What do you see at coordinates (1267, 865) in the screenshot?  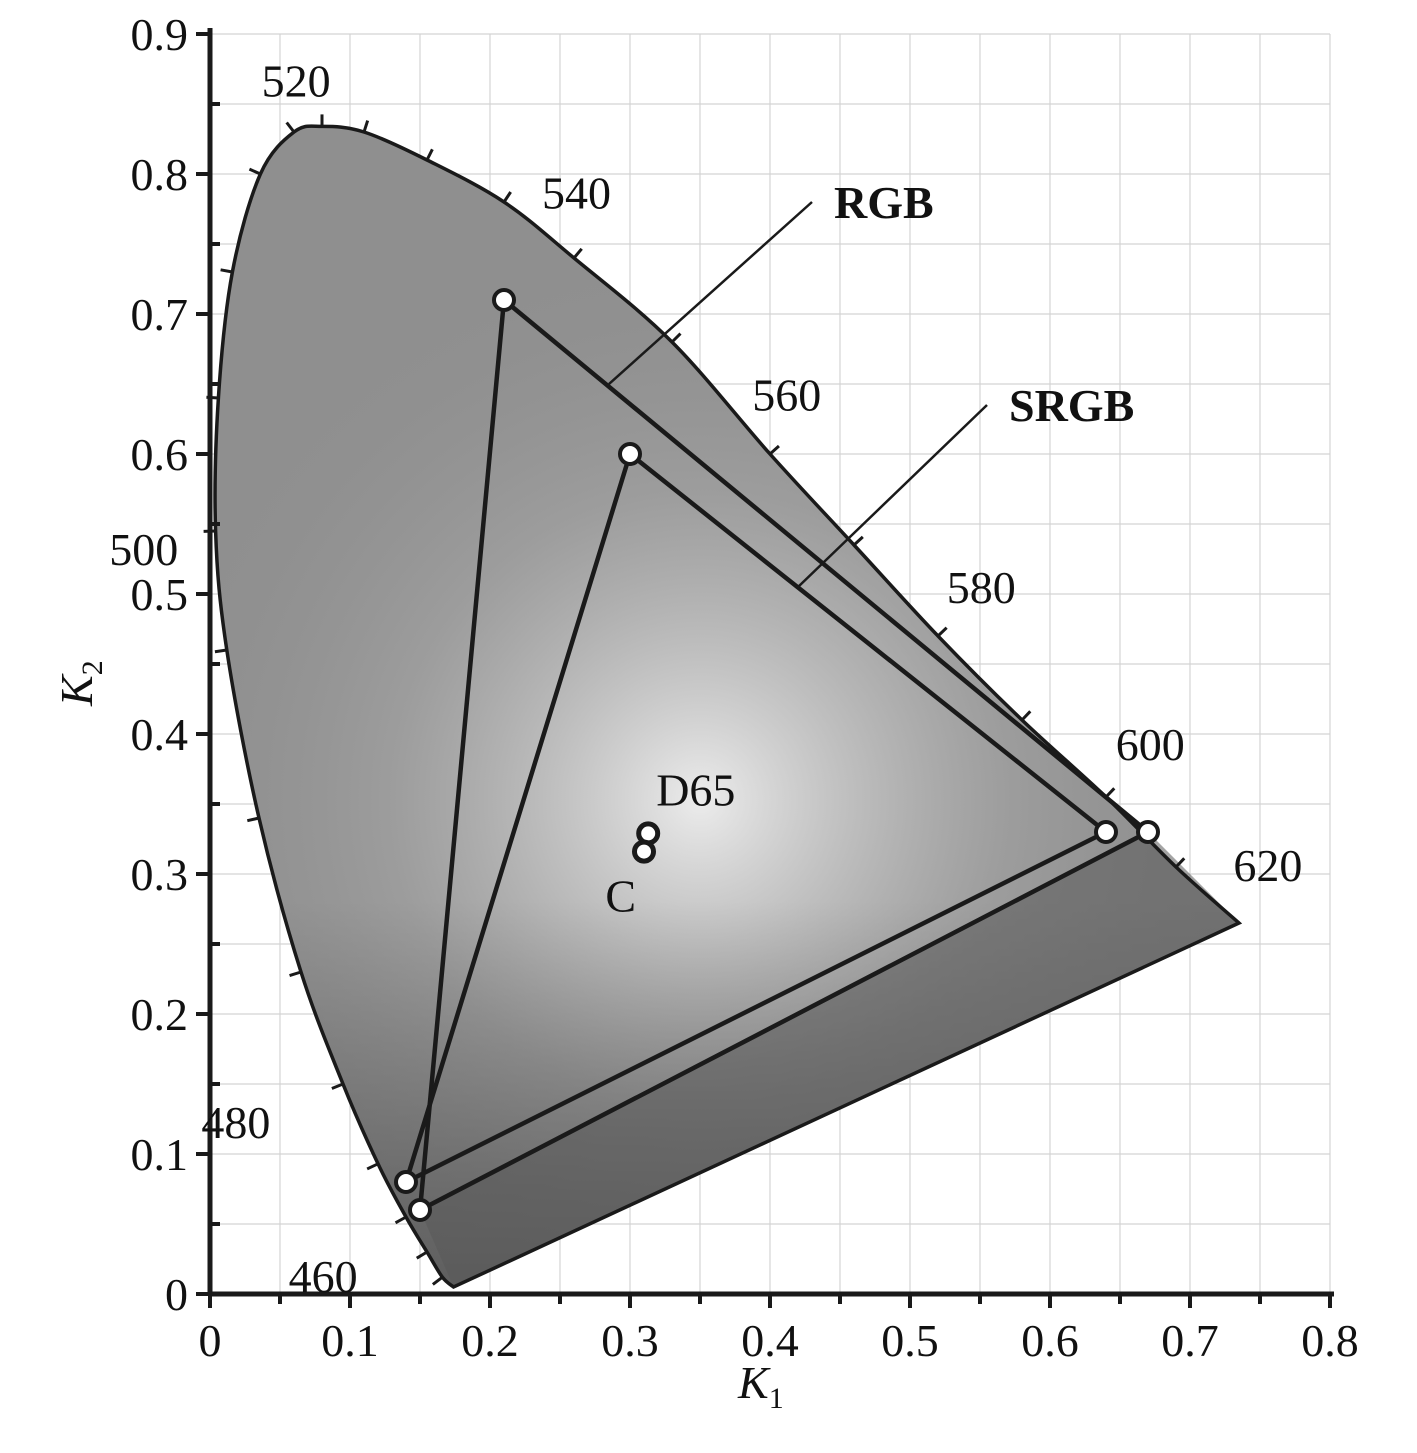 I see `wavelength-label-620: 620` at bounding box center [1267, 865].